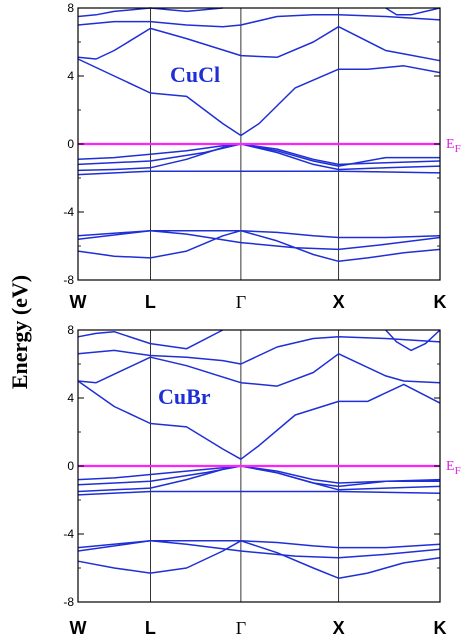  What do you see at coordinates (19, 332) in the screenshot?
I see `y-axis-label: Energy (eV)` at bounding box center [19, 332].